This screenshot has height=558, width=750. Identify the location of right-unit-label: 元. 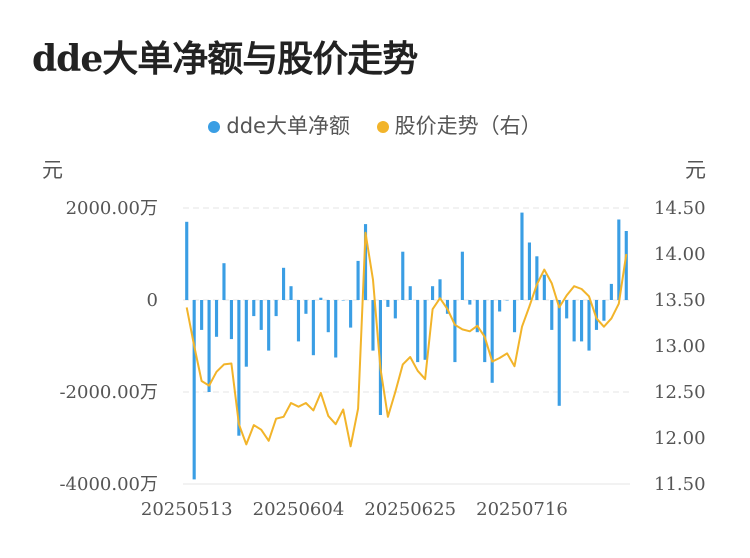
(695, 170).